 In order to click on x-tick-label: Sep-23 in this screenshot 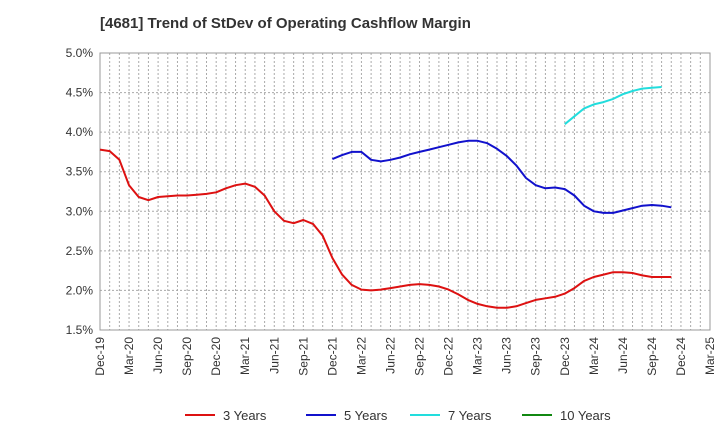, I will do `click(536, 356)`.